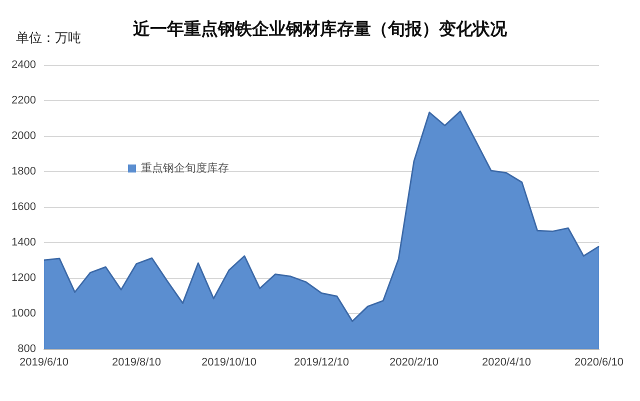 The image size is (640, 401). What do you see at coordinates (320, 30) in the screenshot?
I see `chart-title: 近一年重点钢铁企业钢材库存量（旬报）变化状况` at bounding box center [320, 30].